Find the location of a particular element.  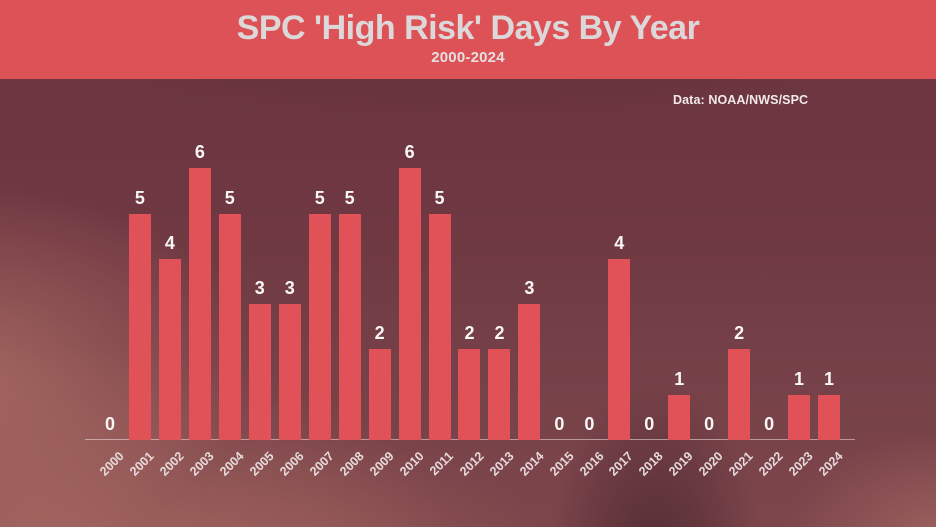

bar-2009 is located at coordinates (379, 394).